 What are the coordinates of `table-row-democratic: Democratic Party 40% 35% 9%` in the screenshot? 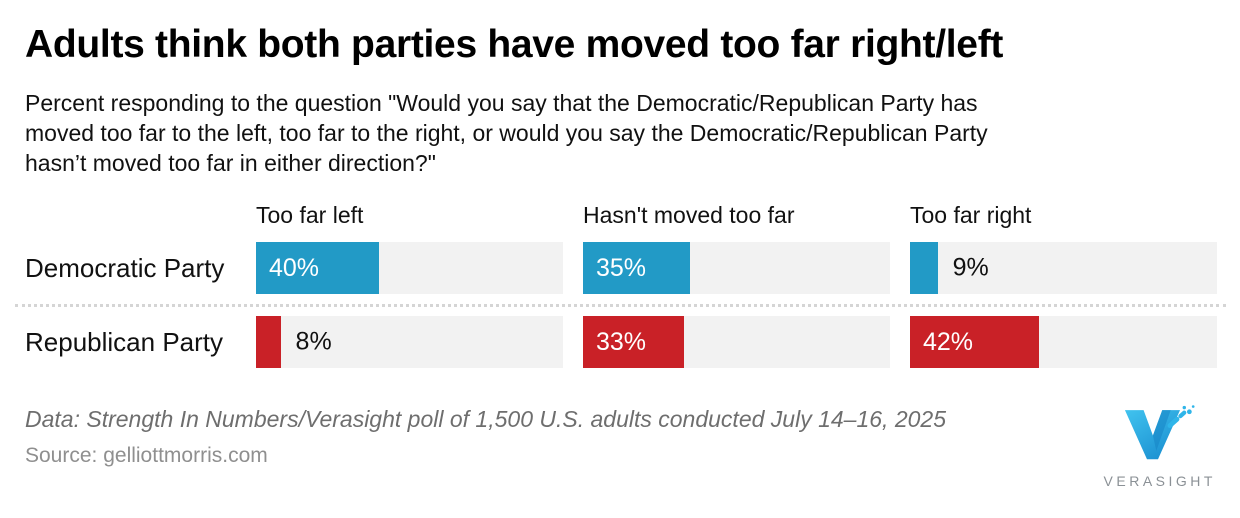 It's located at (621, 268).